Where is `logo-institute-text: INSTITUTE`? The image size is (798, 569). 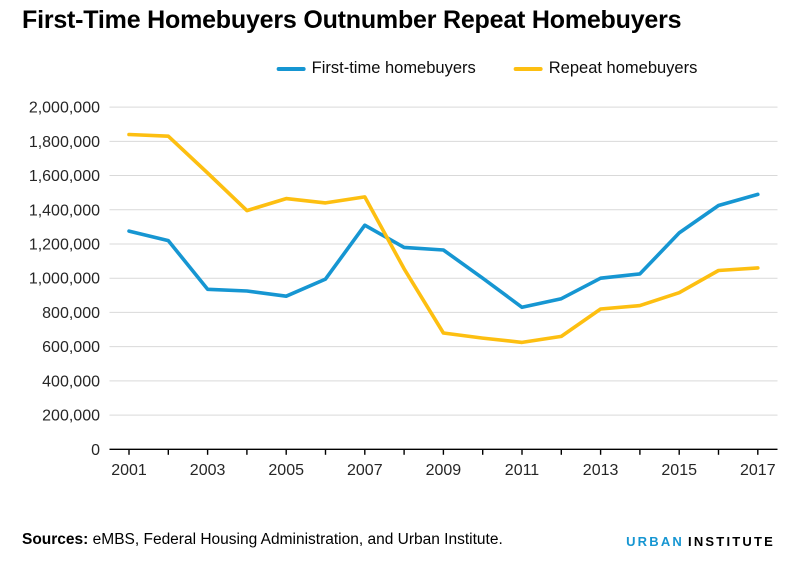
logo-institute-text: INSTITUTE is located at coordinates (731, 541).